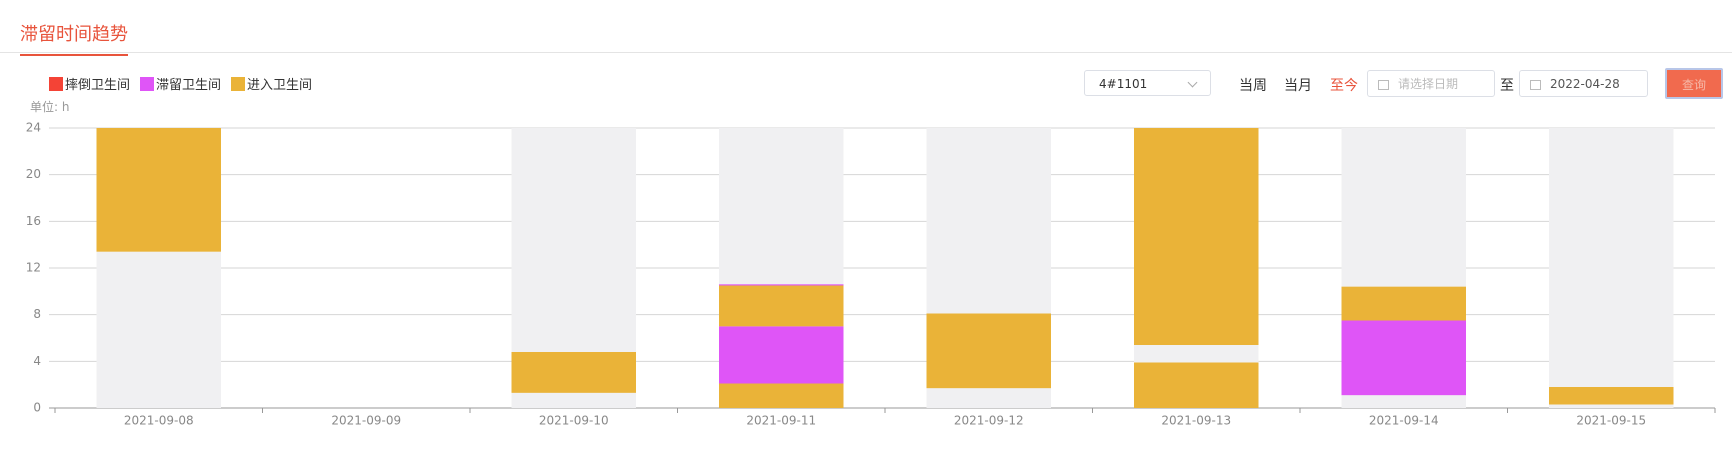  I want to click on y-tick-label: 4, so click(37, 361).